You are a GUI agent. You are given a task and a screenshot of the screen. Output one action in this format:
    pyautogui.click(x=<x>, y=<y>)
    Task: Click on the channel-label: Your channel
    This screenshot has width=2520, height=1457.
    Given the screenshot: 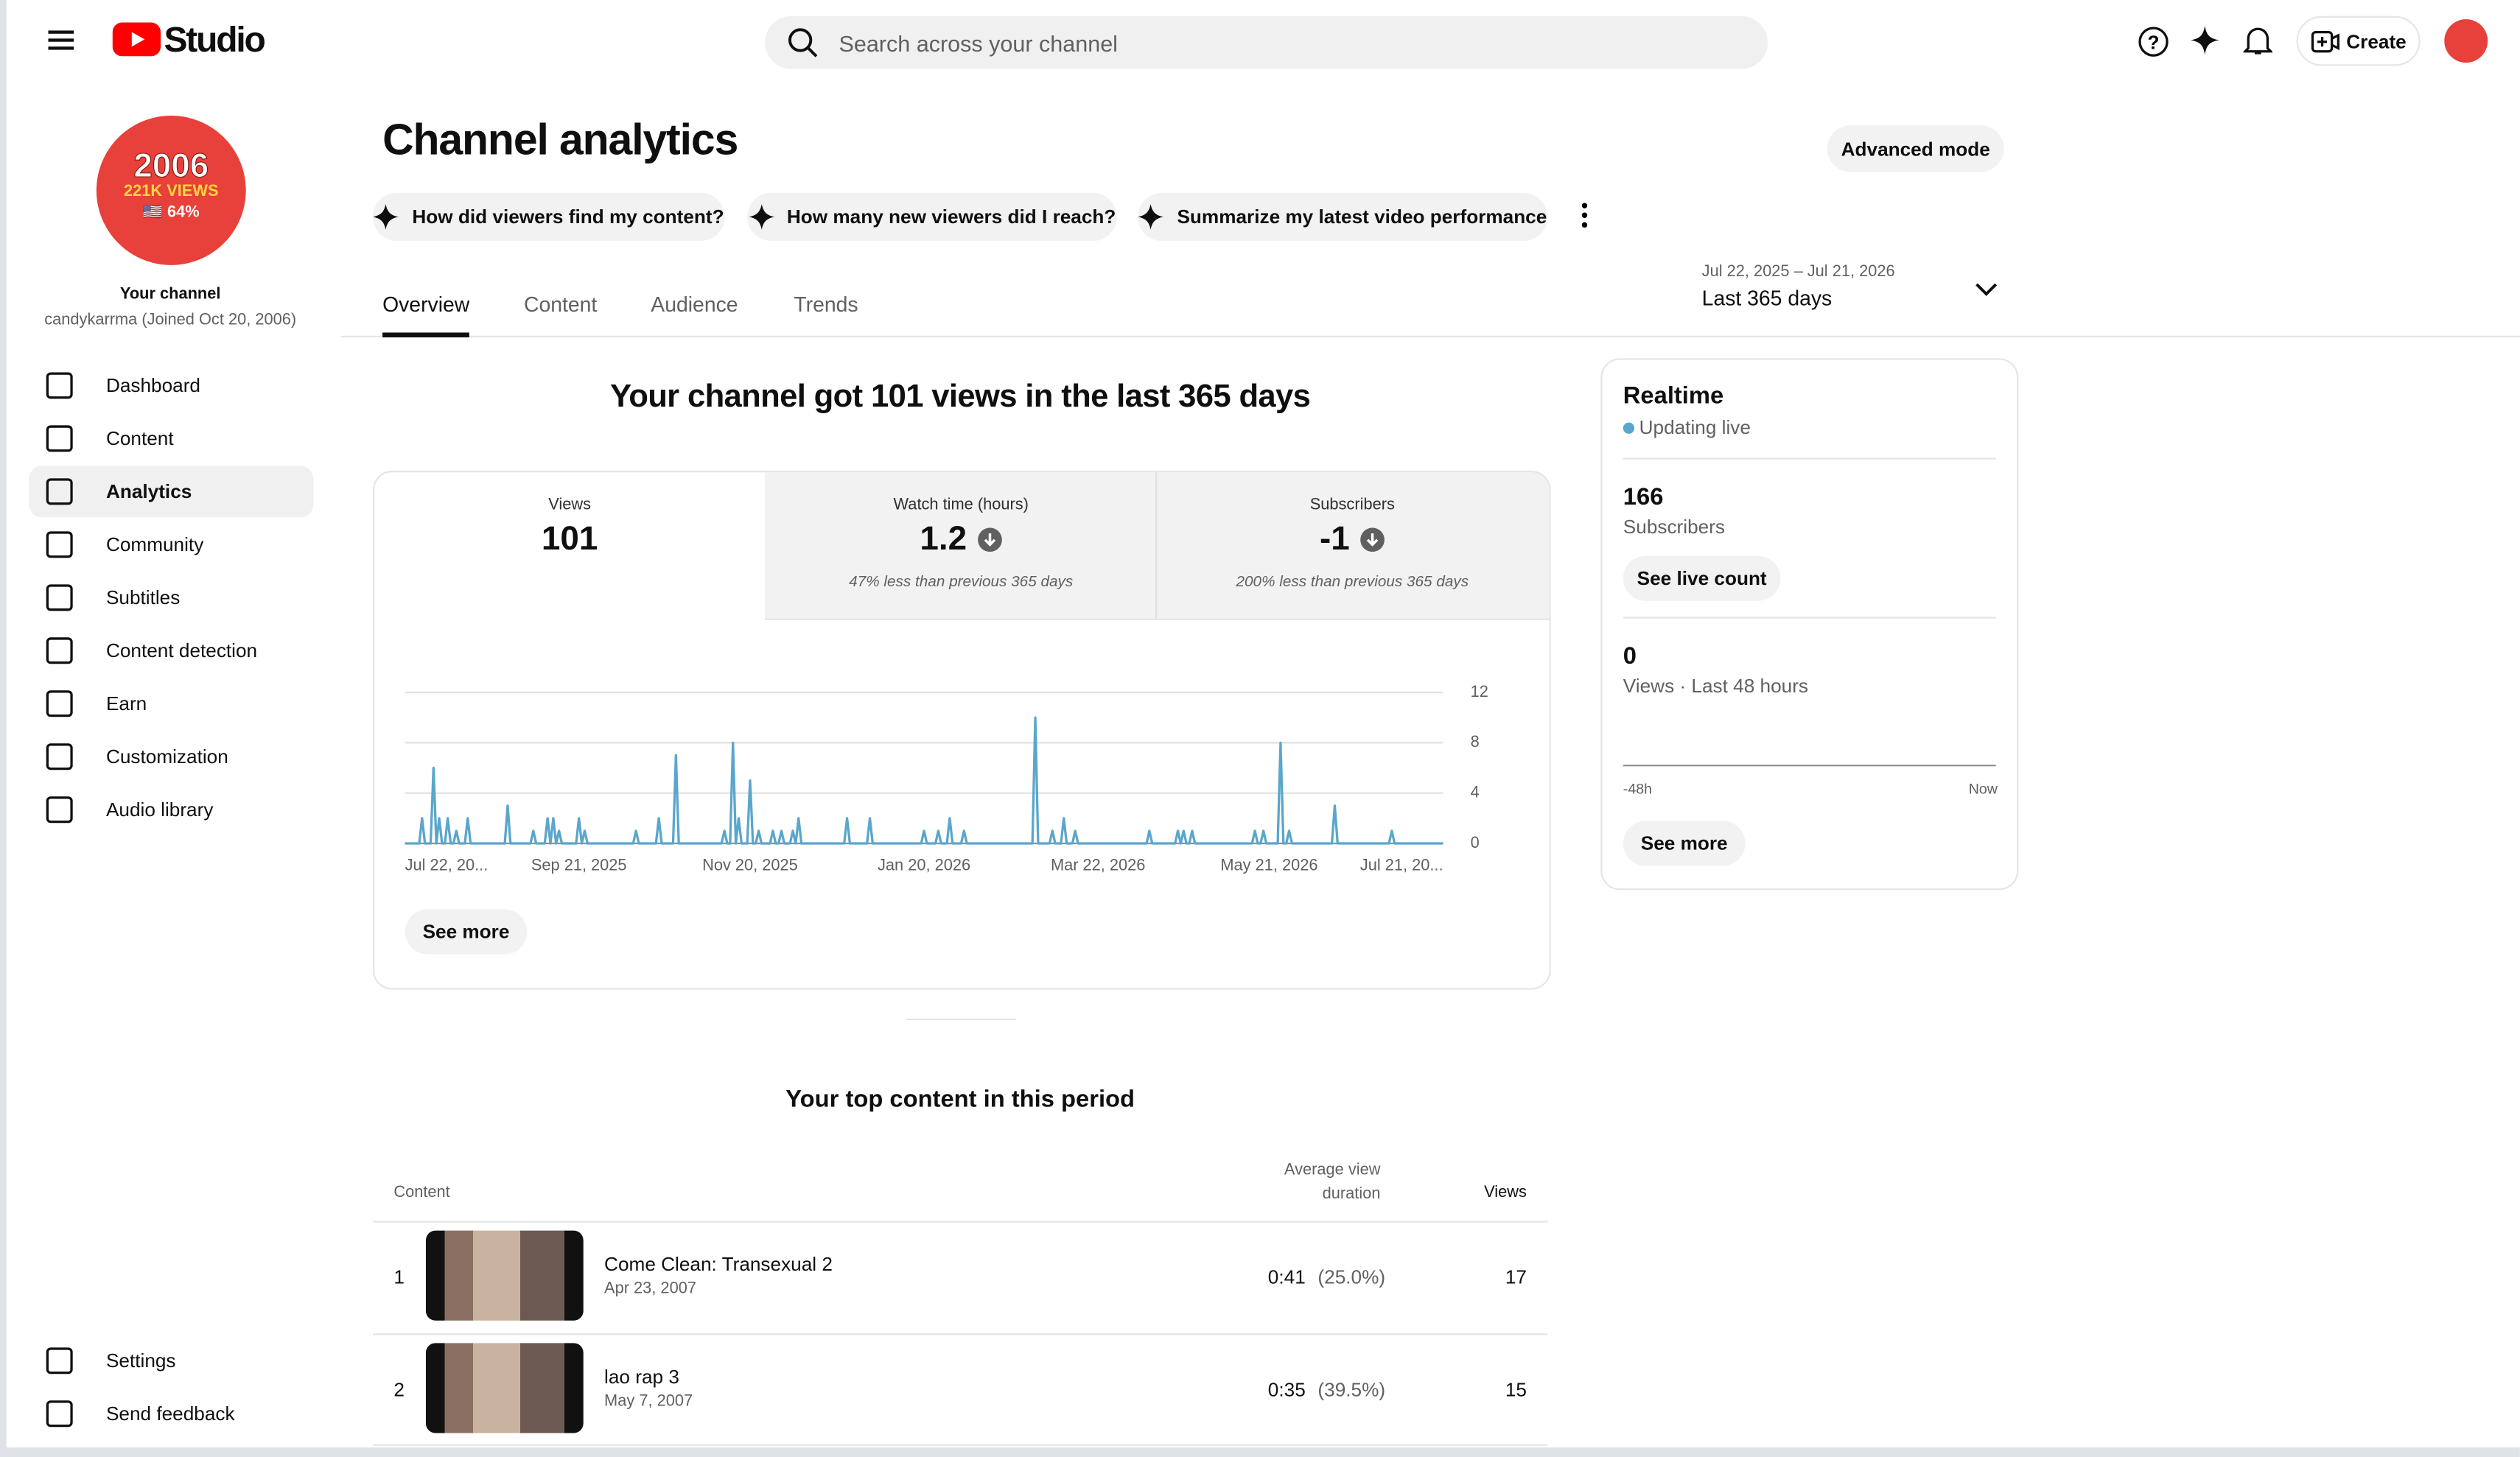 What is the action you would take?
    pyautogui.click(x=170, y=295)
    